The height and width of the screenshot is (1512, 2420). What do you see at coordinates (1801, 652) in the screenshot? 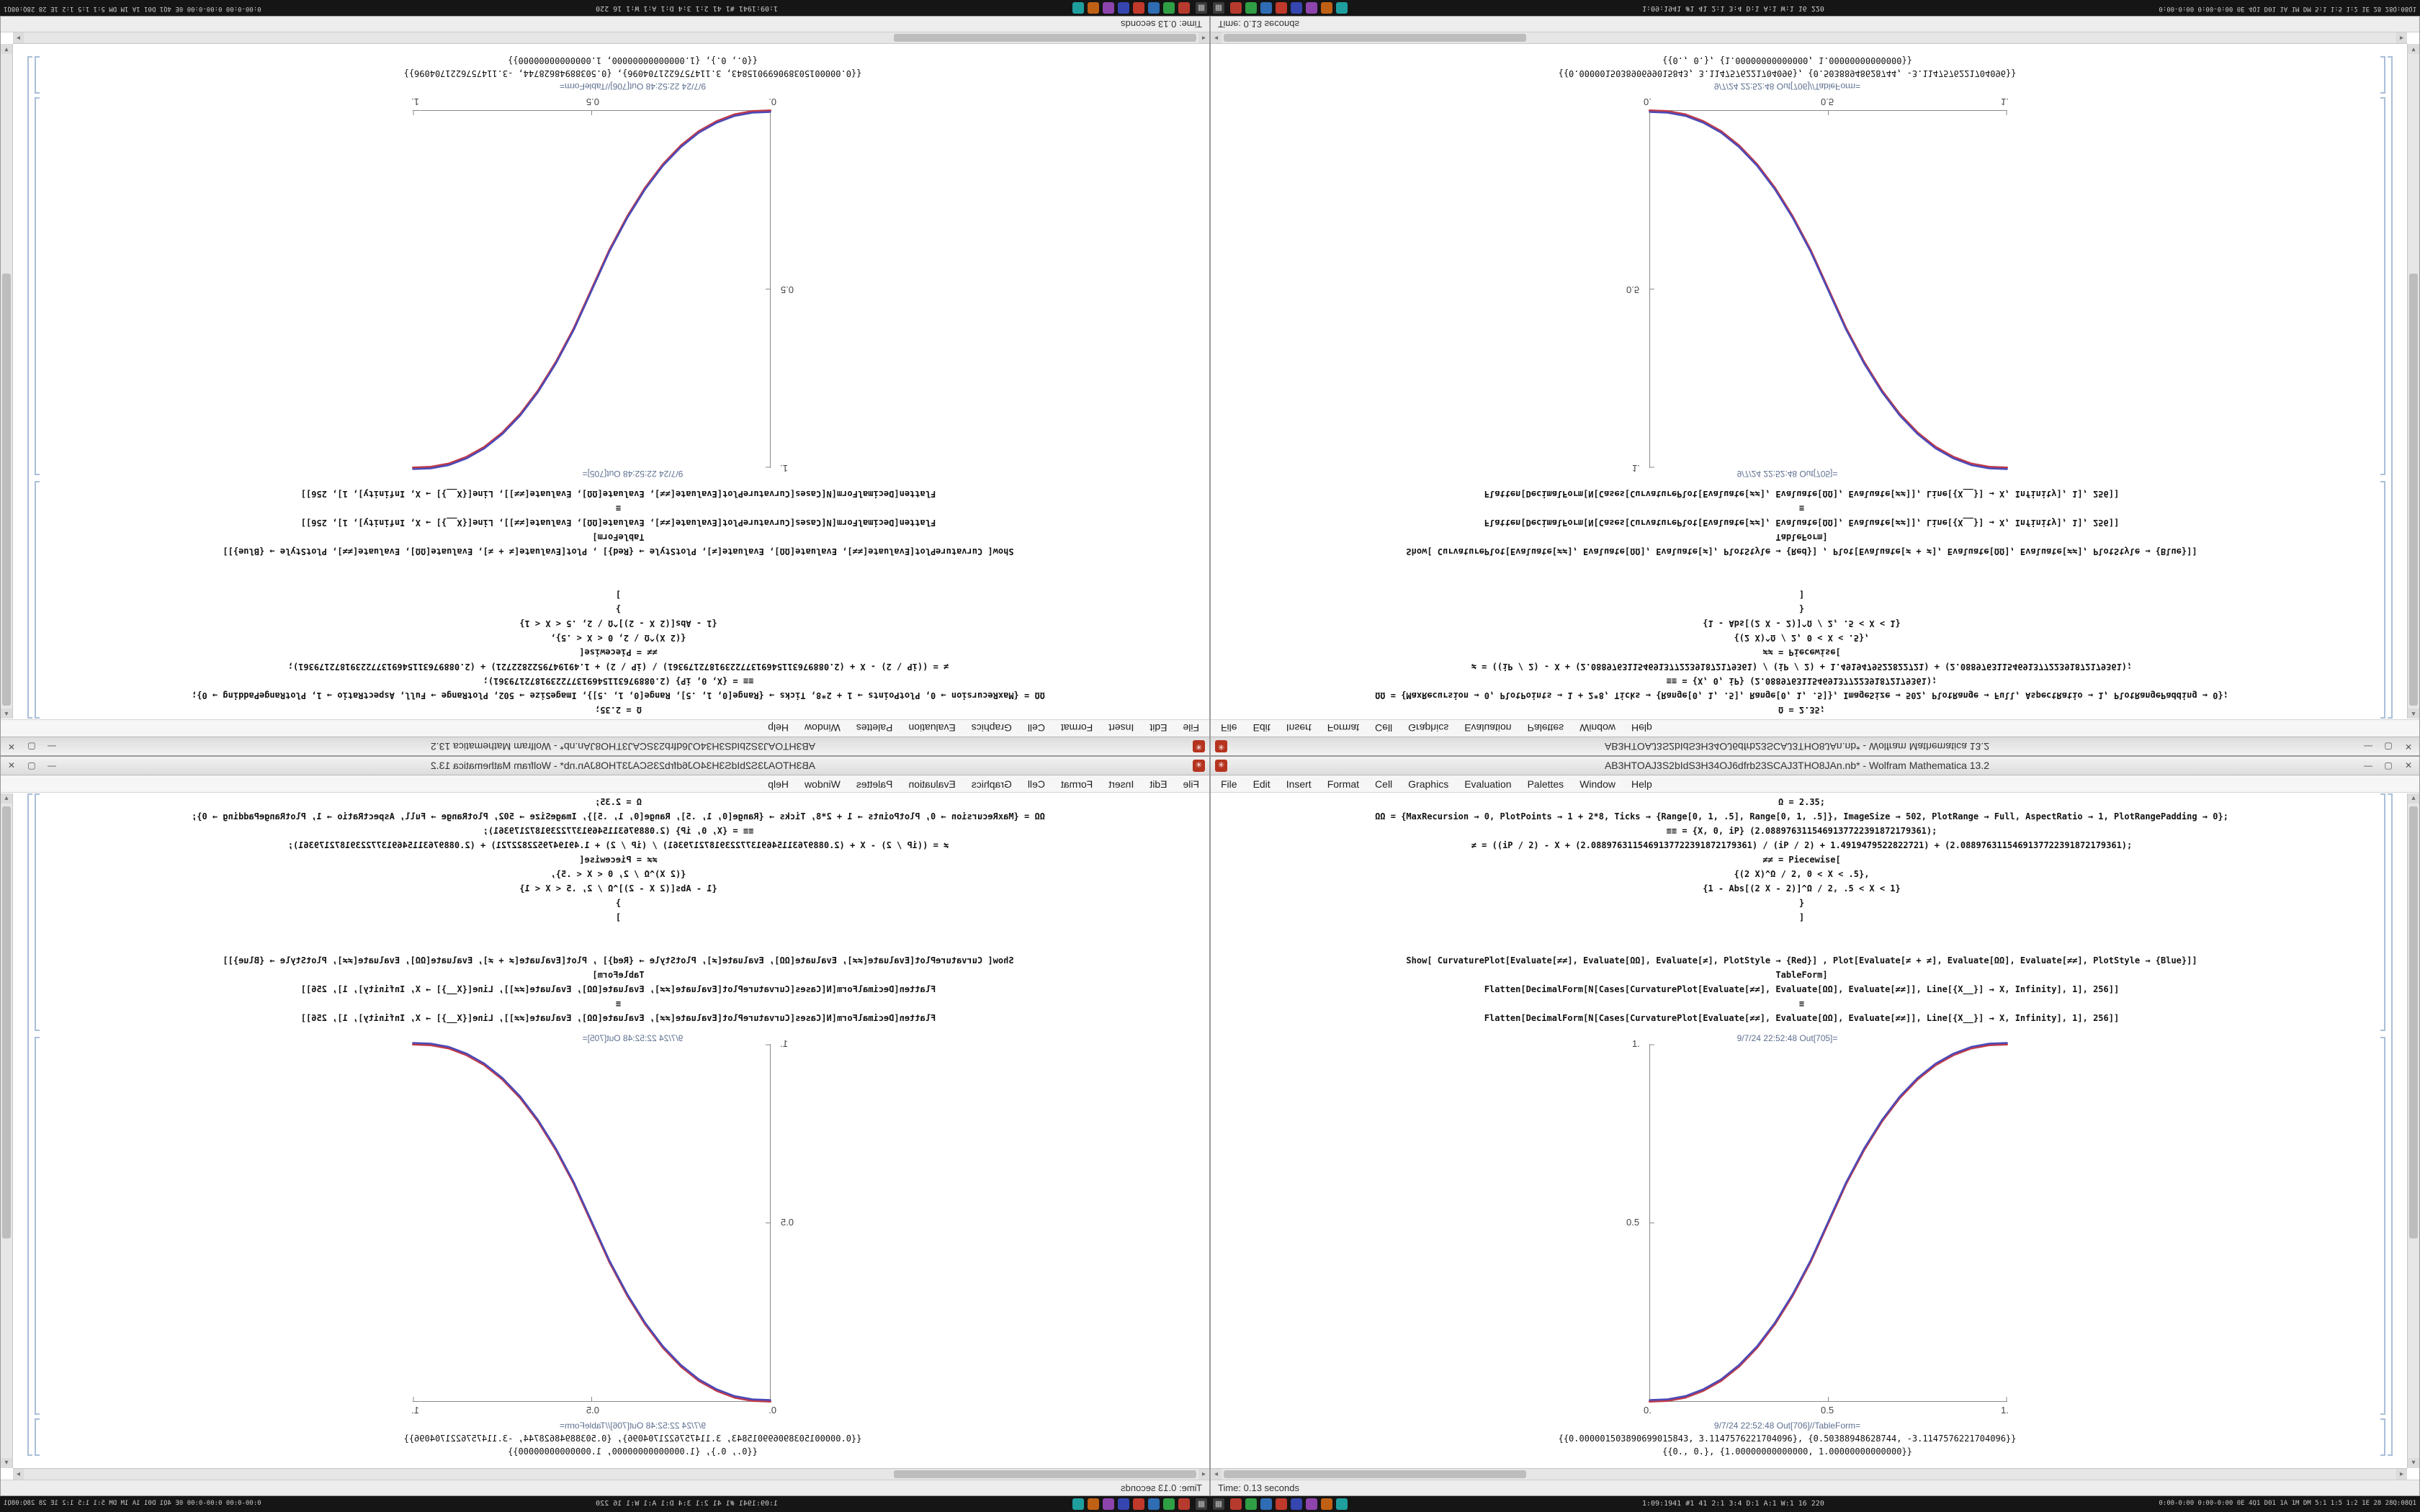
I see `code-line: ≠≠ = Piecewise[` at bounding box center [1801, 652].